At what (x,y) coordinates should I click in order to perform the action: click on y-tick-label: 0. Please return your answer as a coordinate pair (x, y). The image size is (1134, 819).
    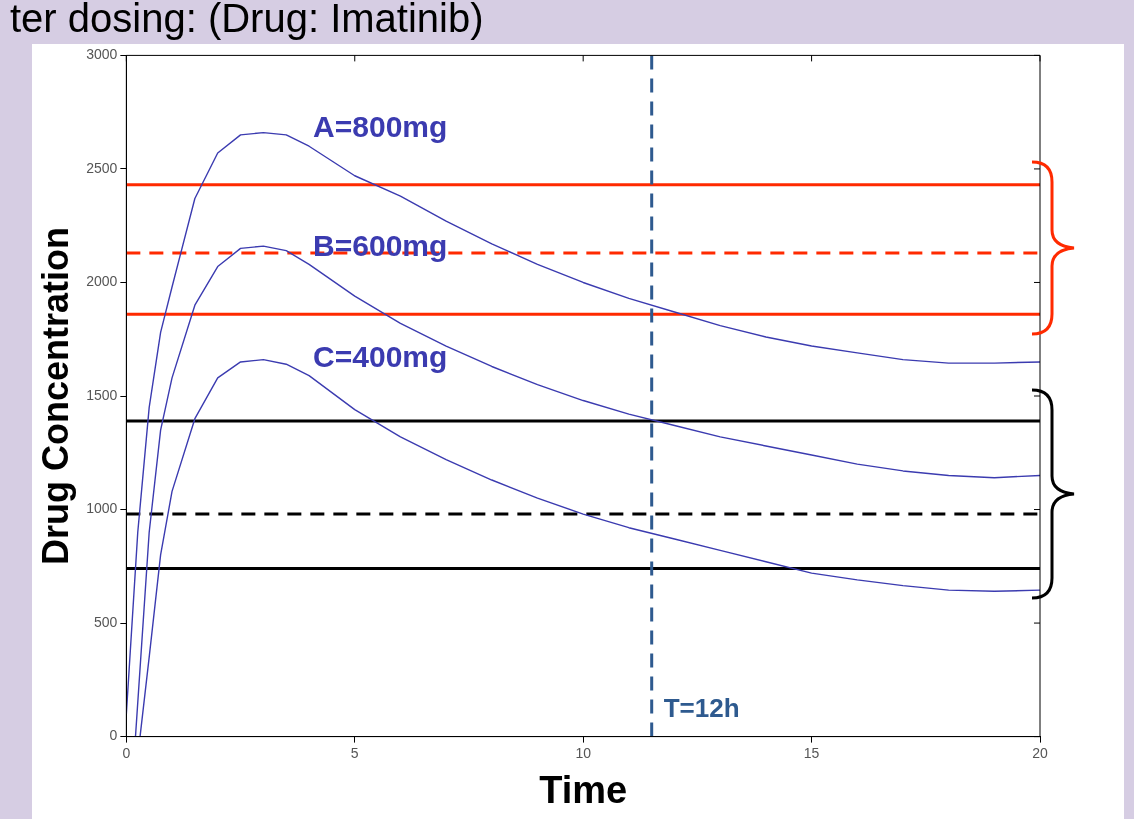
    Looking at the image, I should click on (113, 735).